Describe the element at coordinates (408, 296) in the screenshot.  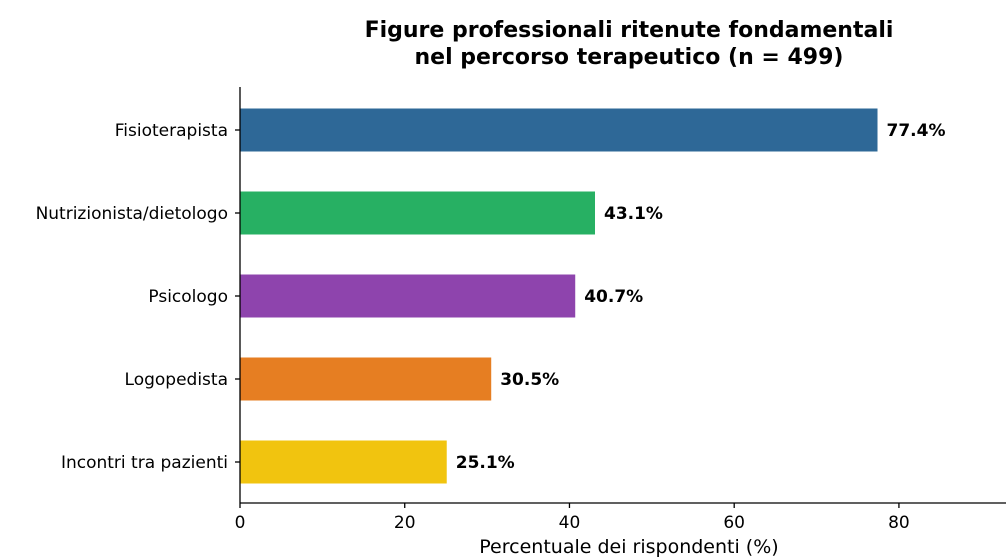
I see `bar-psicologo` at that location.